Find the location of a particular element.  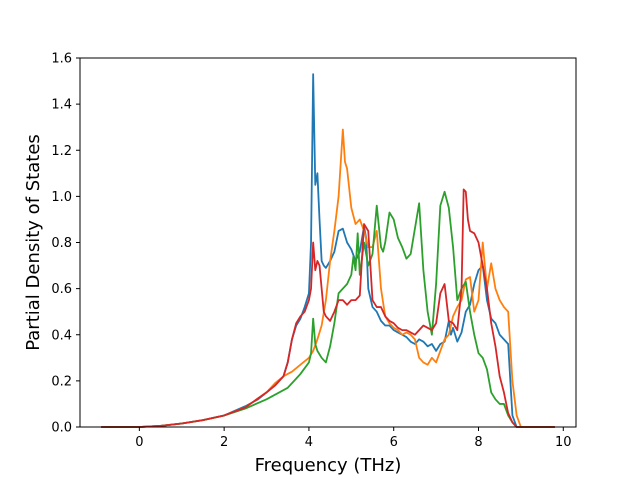

x-tick-label: 0 is located at coordinates (139, 442).